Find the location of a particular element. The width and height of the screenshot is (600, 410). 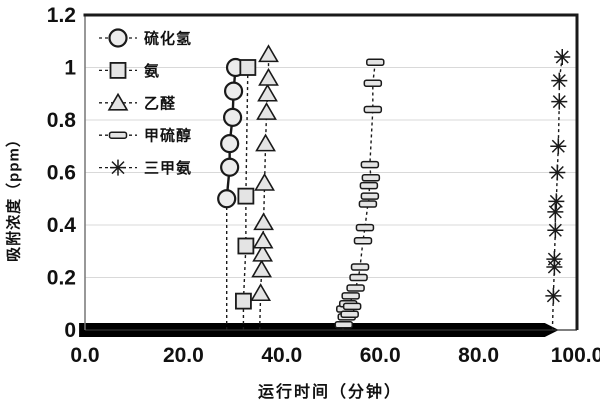

x-tick-label: 40.0 is located at coordinates (281, 355).